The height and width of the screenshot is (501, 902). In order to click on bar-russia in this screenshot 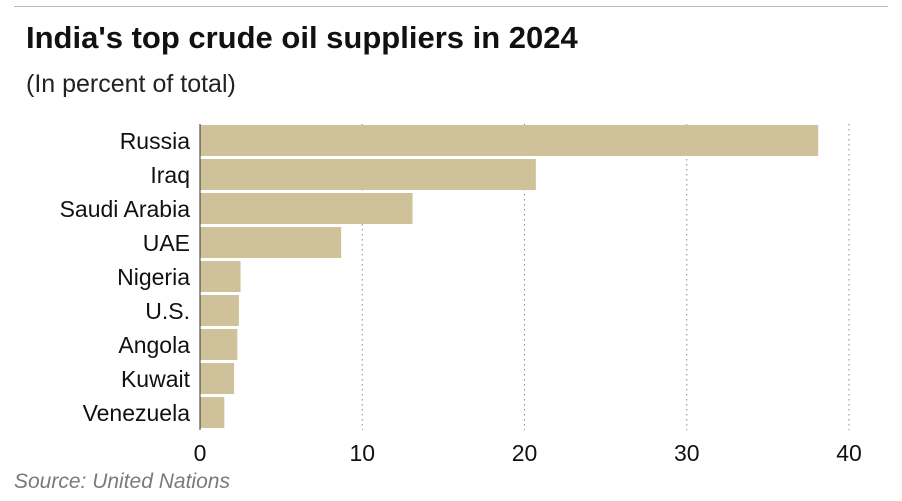, I will do `click(509, 140)`.